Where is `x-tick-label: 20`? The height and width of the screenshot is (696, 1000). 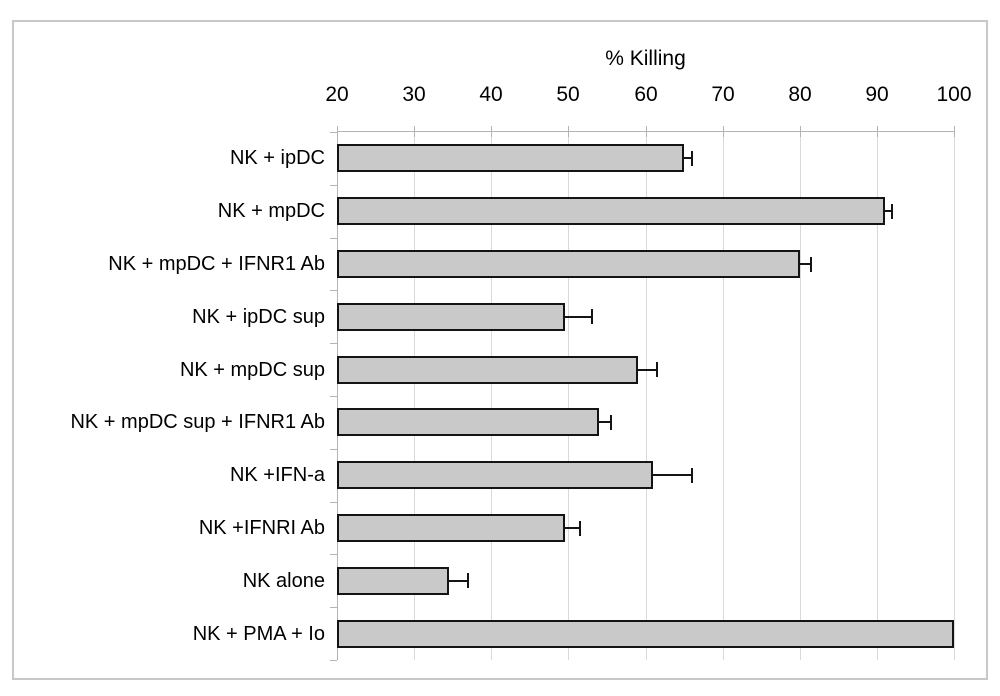
x-tick-label: 20 is located at coordinates (337, 94).